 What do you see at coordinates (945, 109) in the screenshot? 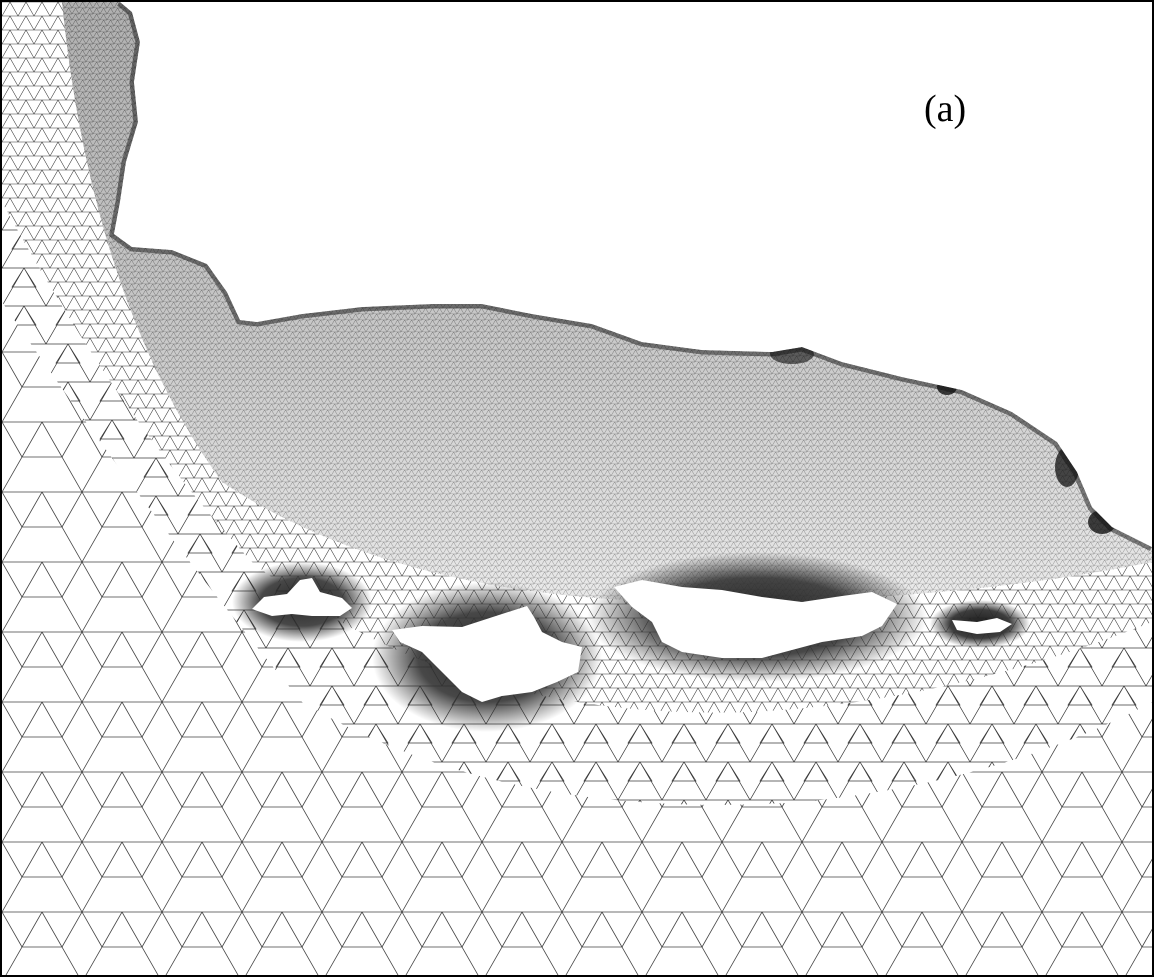
I see `panel-label: (a)` at bounding box center [945, 109].